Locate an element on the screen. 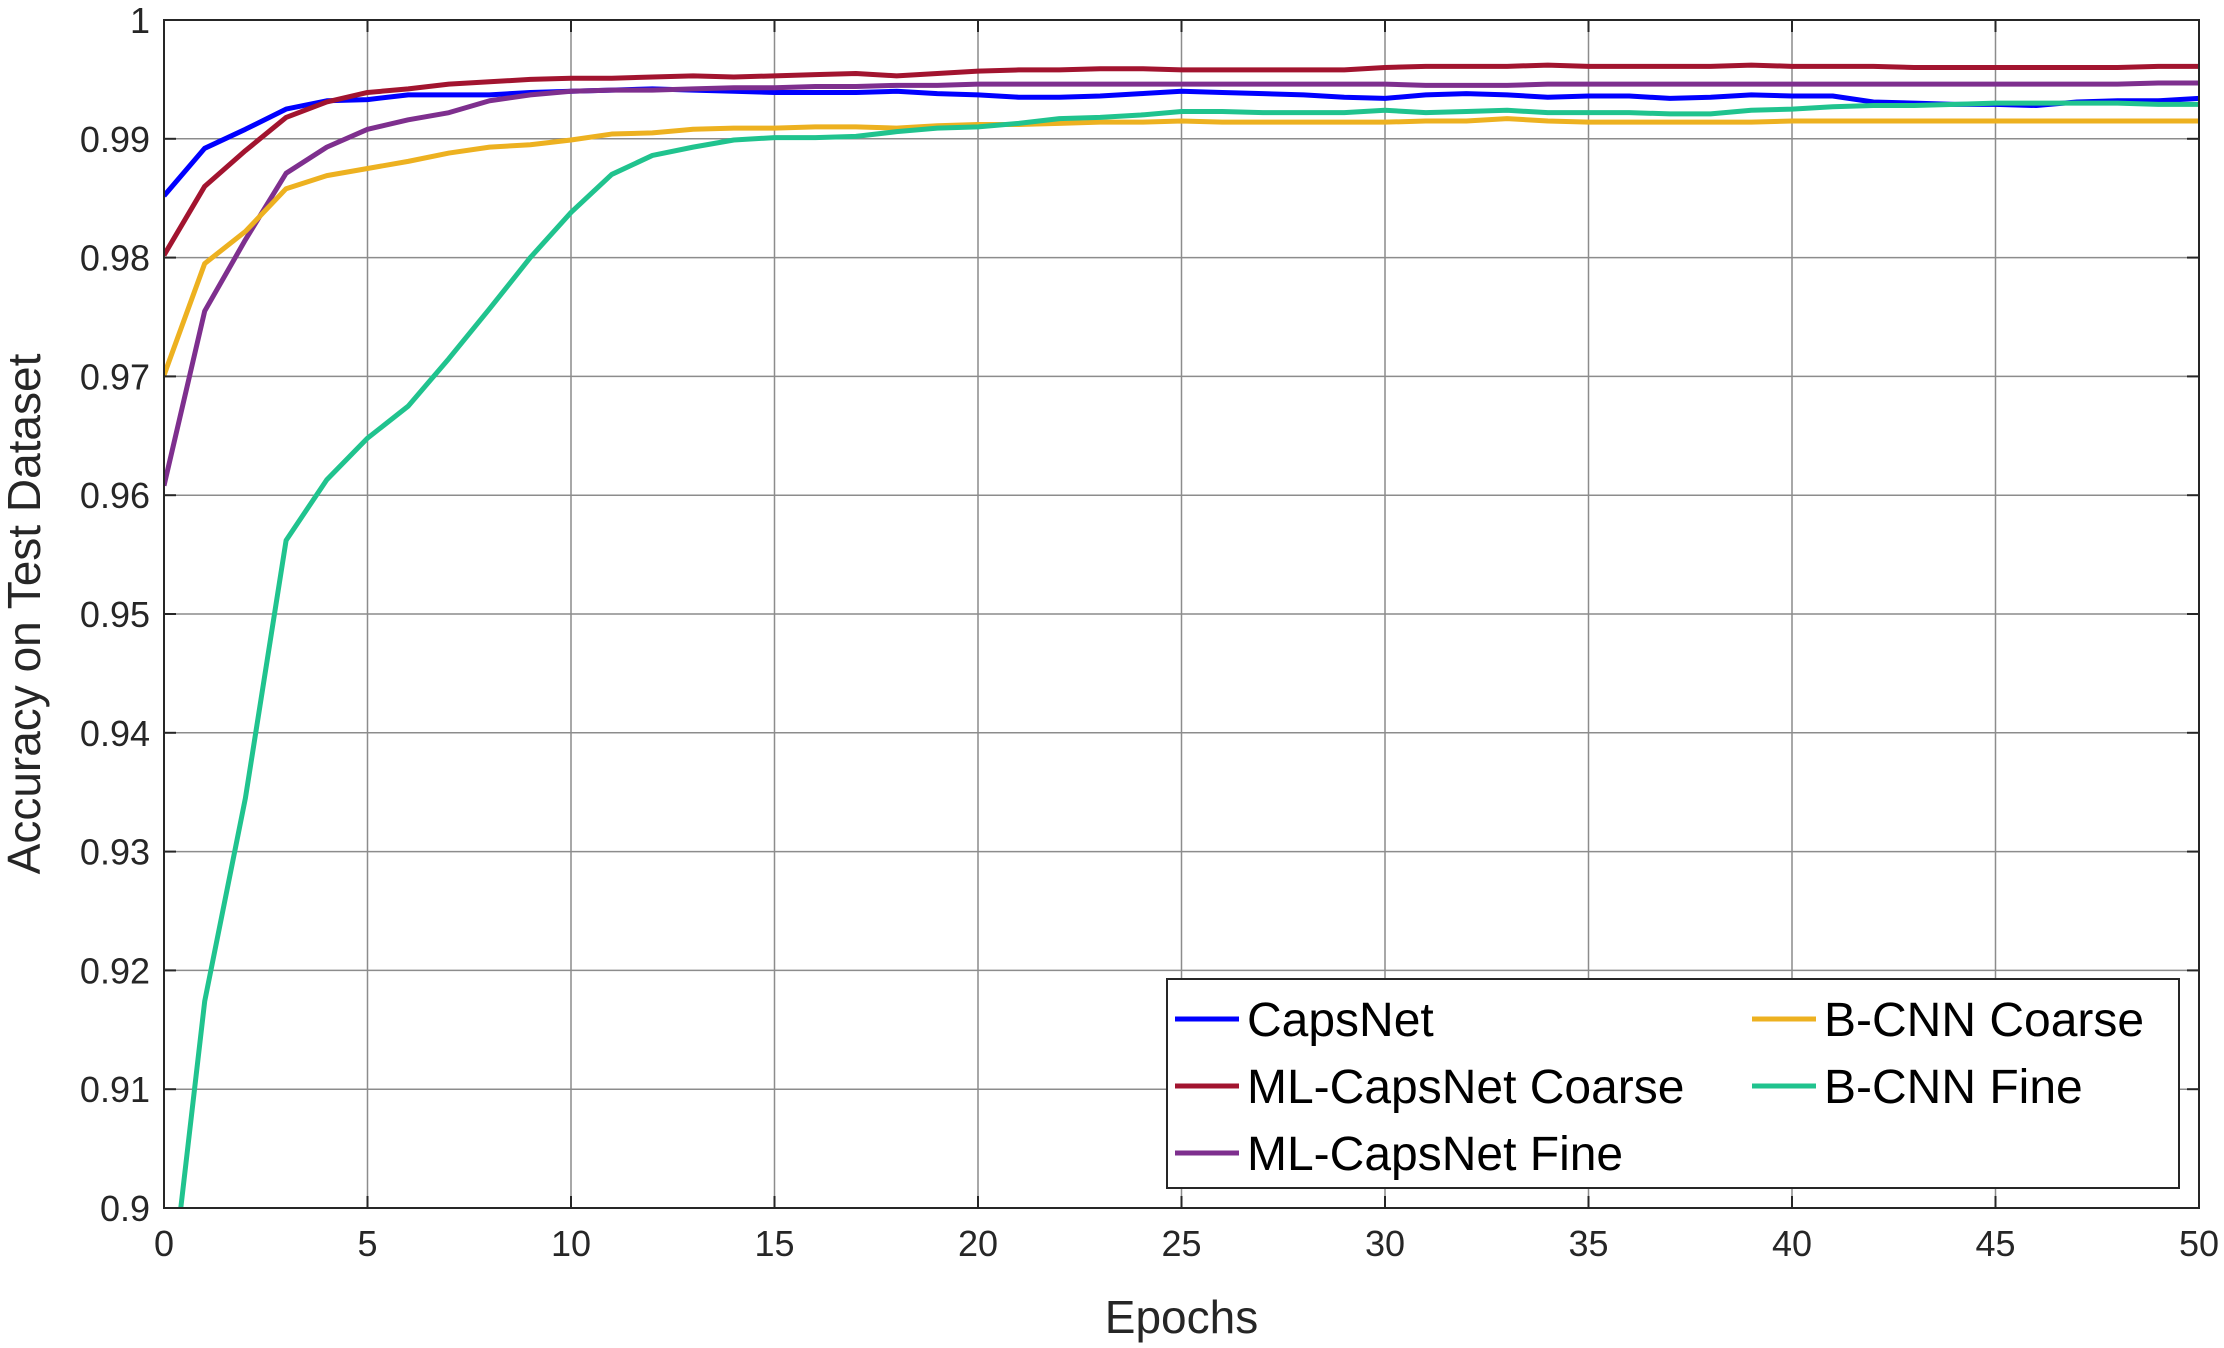  x-tick-label: 40 is located at coordinates (1792, 1243).